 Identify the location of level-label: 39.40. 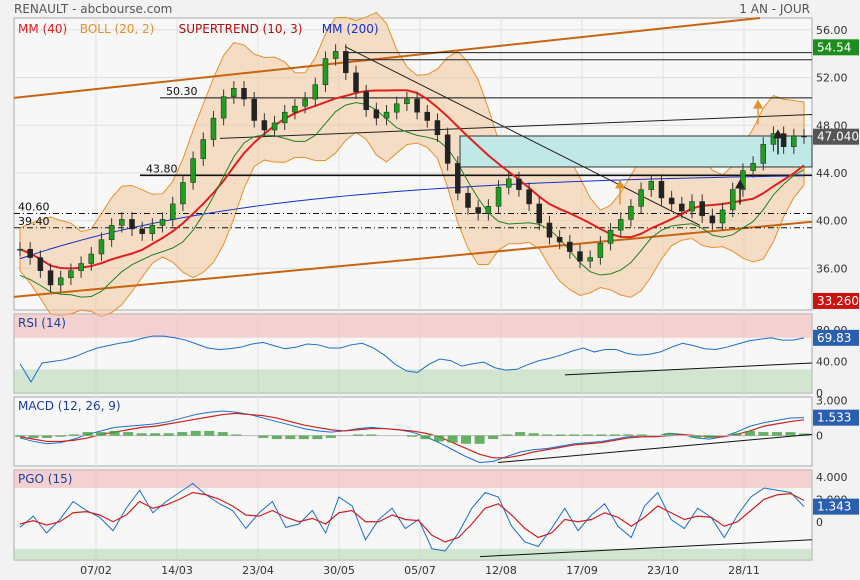
(34, 221).